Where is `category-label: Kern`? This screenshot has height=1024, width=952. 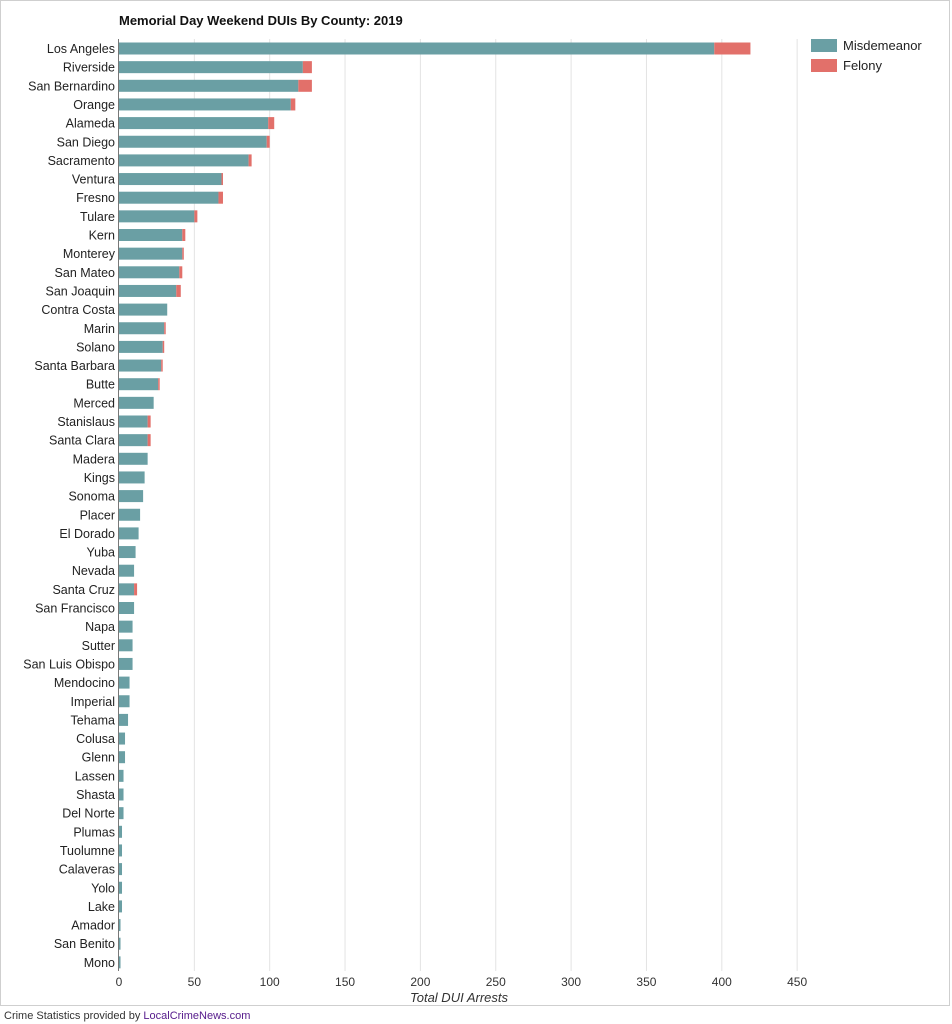 category-label: Kern is located at coordinates (102, 236).